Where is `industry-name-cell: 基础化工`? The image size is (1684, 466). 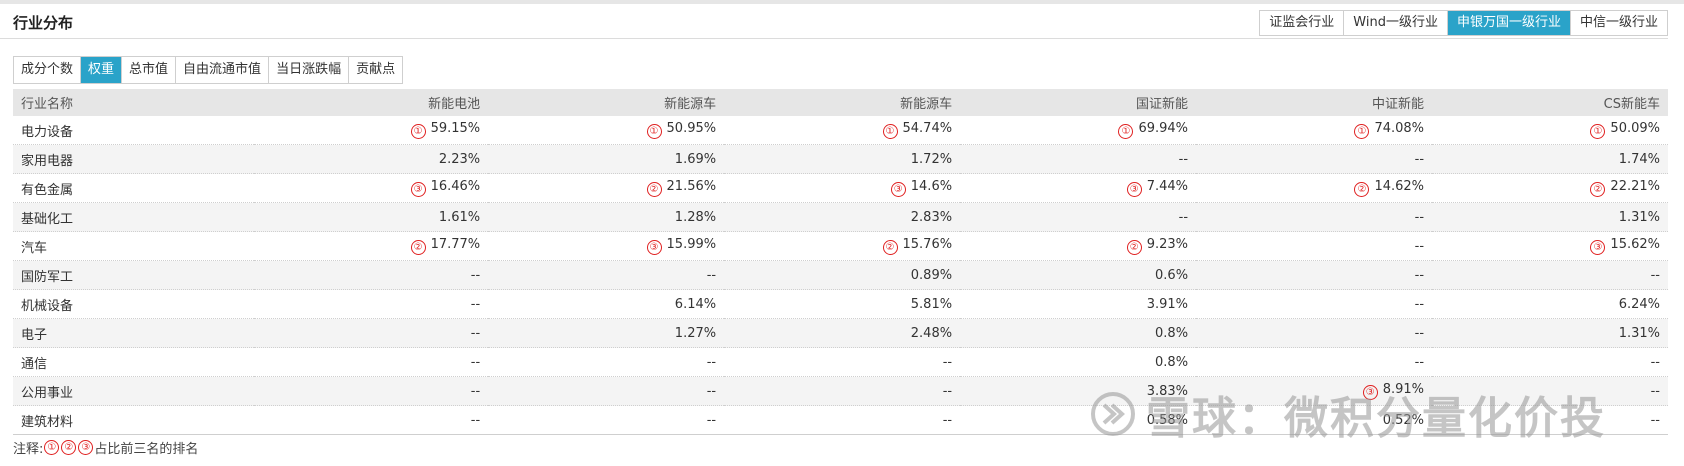 industry-name-cell: 基础化工 is located at coordinates (134, 217).